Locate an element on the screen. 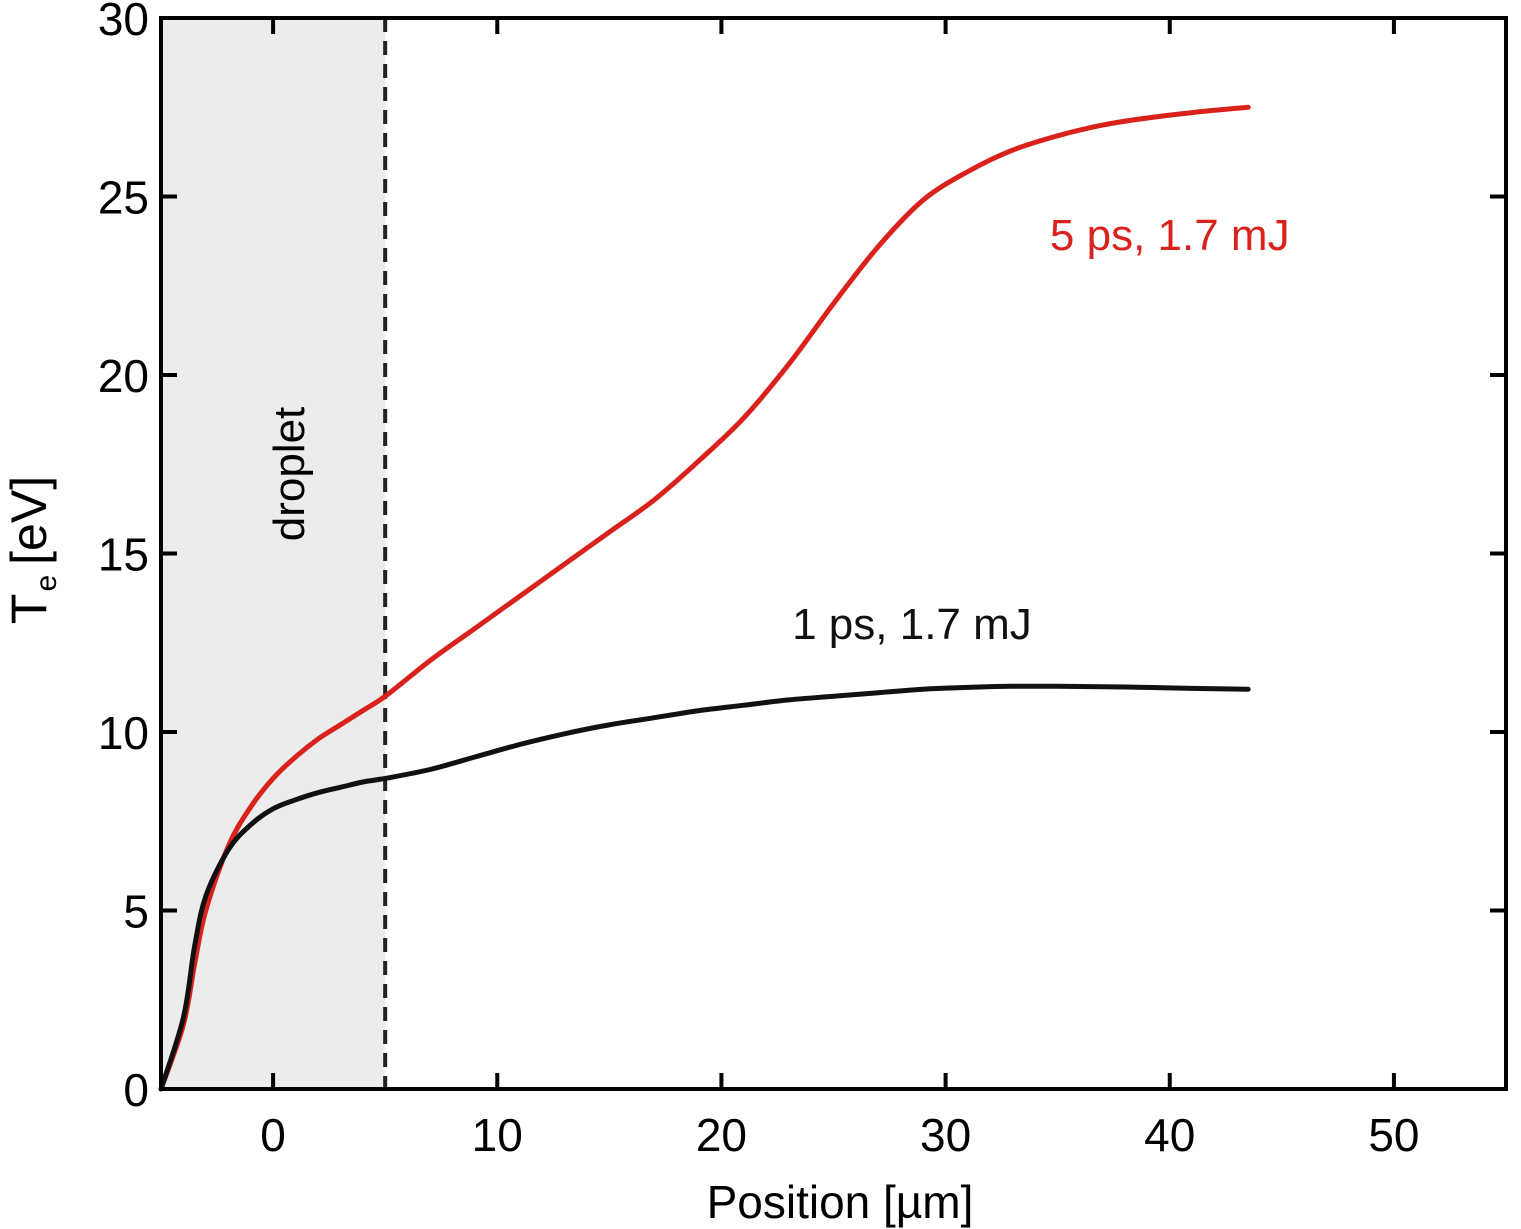 This screenshot has width=1521, height=1229. x-tick-label: 30 is located at coordinates (945, 1135).